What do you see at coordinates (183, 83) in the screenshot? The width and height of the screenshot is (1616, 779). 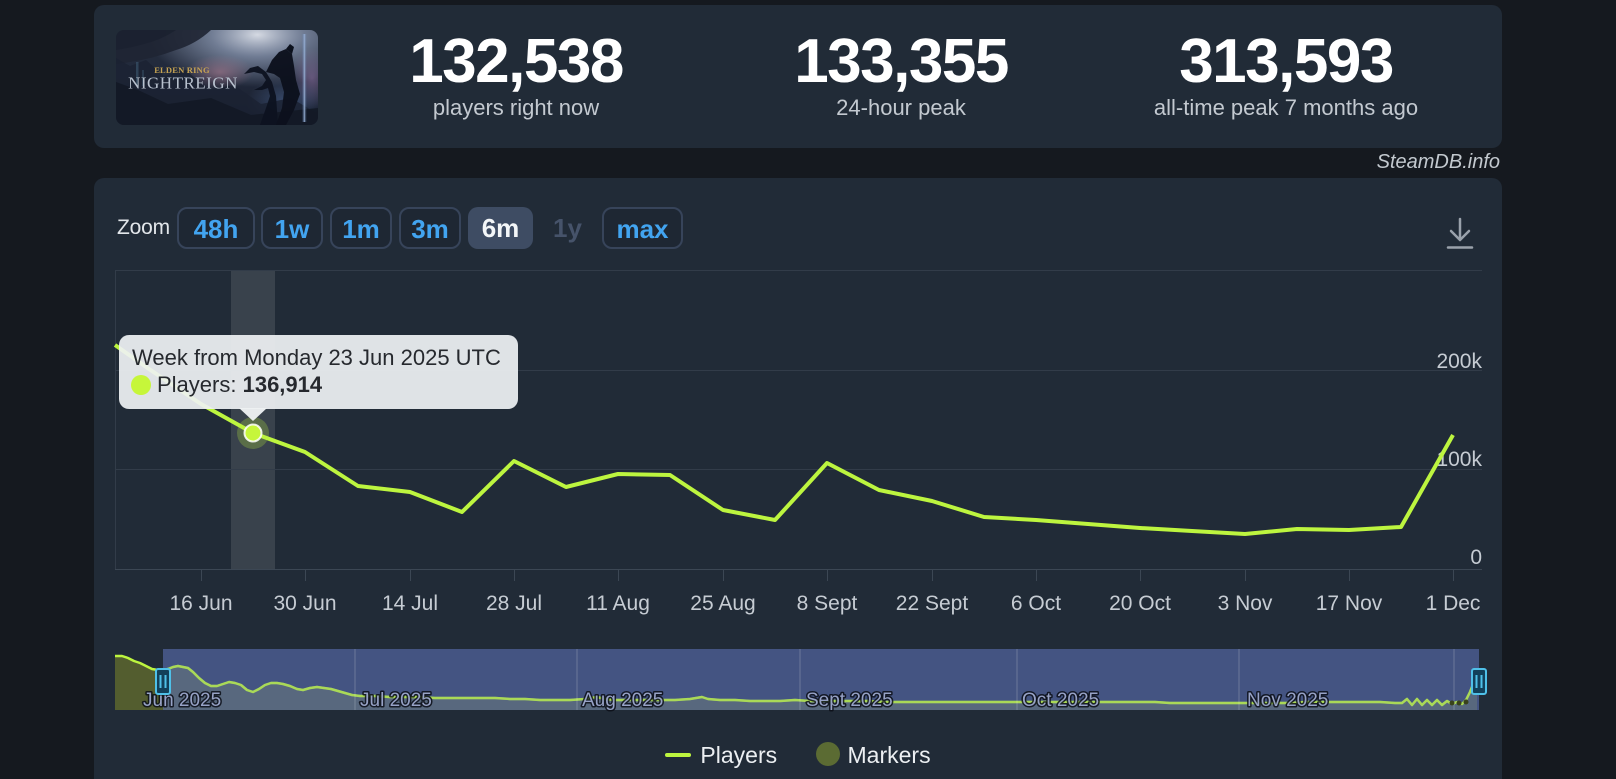 I see `svg-text: NIGHTREIGN` at bounding box center [183, 83].